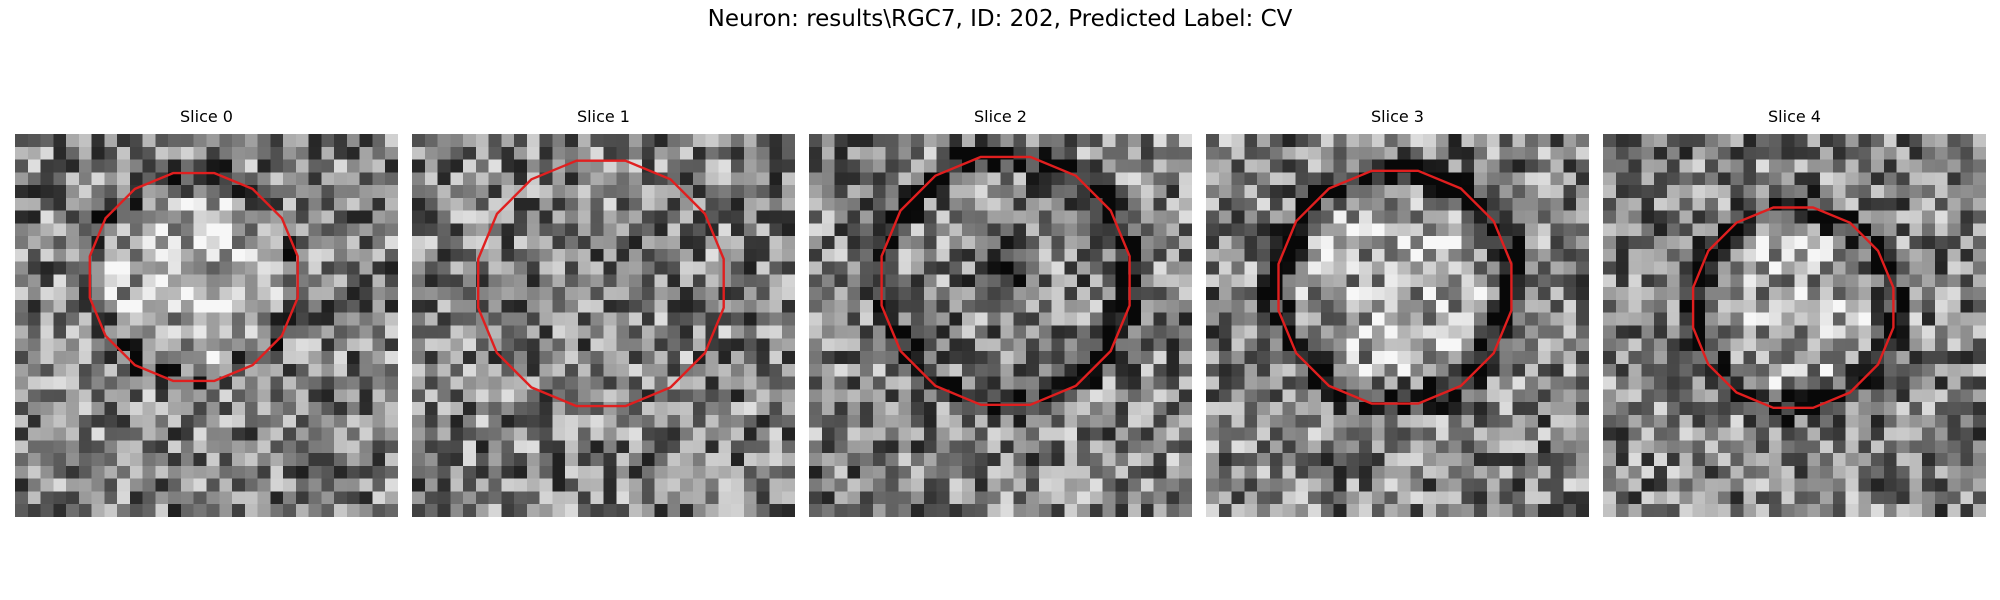  I want to click on slice-title: Slice 2, so click(1000, 116).